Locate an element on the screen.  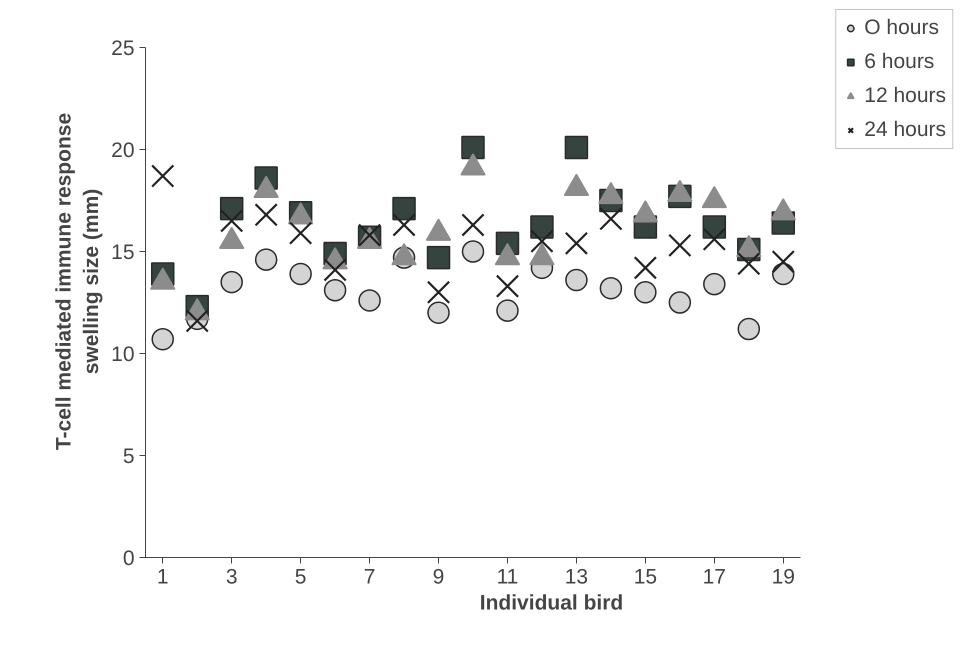
x-tick-label: 7 is located at coordinates (370, 577).